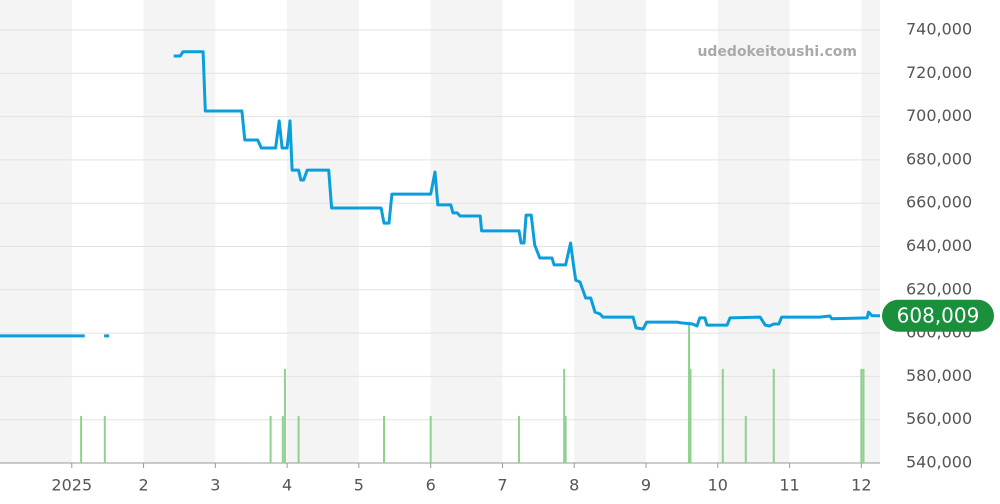 The image size is (1000, 504). What do you see at coordinates (939, 418) in the screenshot?
I see `y-tick-label: 560,000` at bounding box center [939, 418].